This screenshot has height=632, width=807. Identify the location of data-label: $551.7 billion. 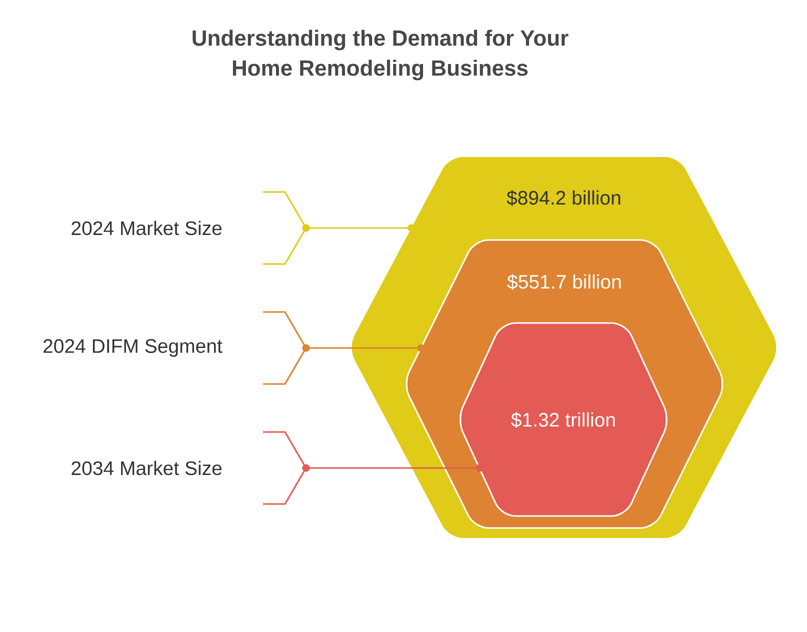
(564, 282).